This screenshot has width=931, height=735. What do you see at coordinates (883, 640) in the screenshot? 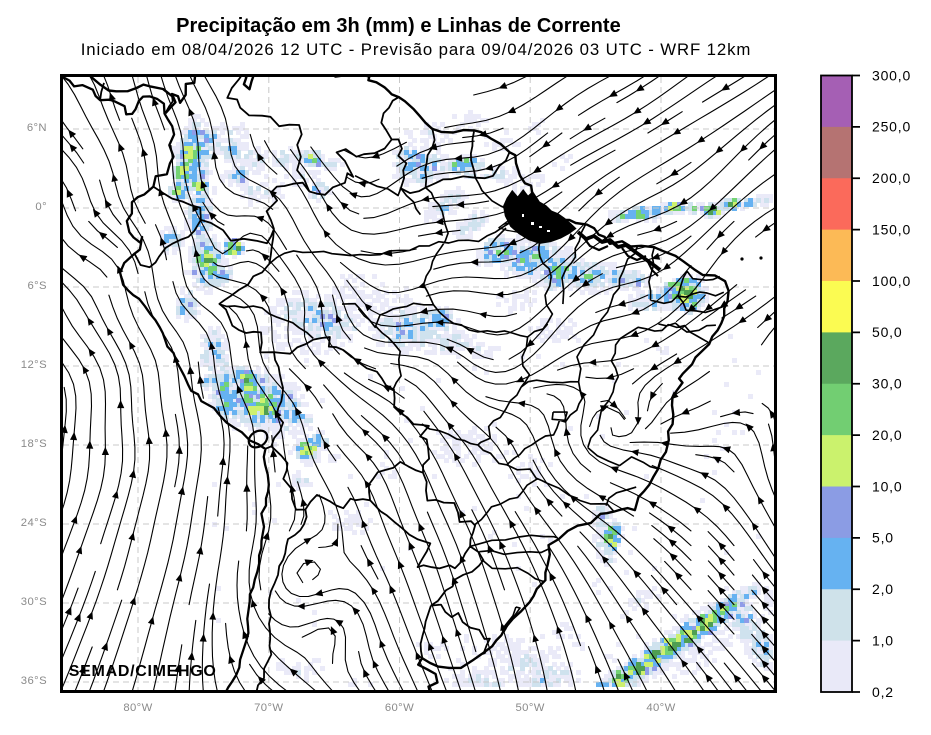
I see `svg-text: 1,0` at bounding box center [883, 640].